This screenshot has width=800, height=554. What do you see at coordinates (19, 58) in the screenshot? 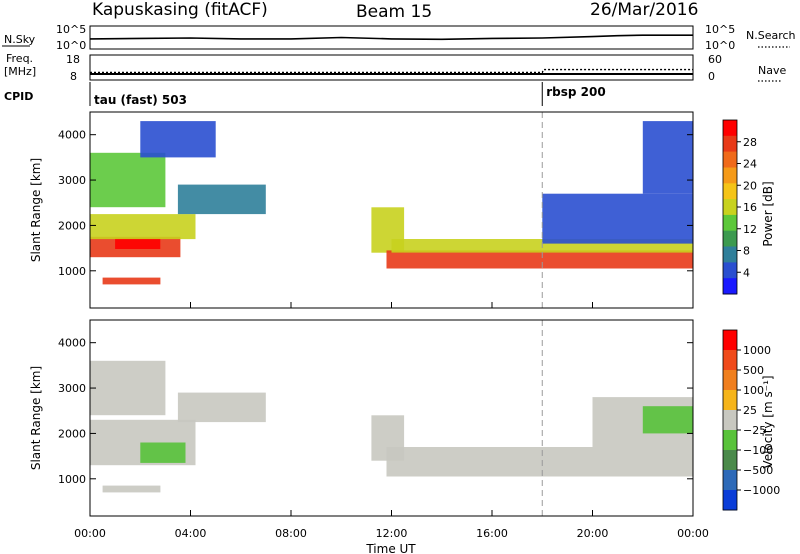
I see `freq-label-line1: Freq.` at bounding box center [19, 58].